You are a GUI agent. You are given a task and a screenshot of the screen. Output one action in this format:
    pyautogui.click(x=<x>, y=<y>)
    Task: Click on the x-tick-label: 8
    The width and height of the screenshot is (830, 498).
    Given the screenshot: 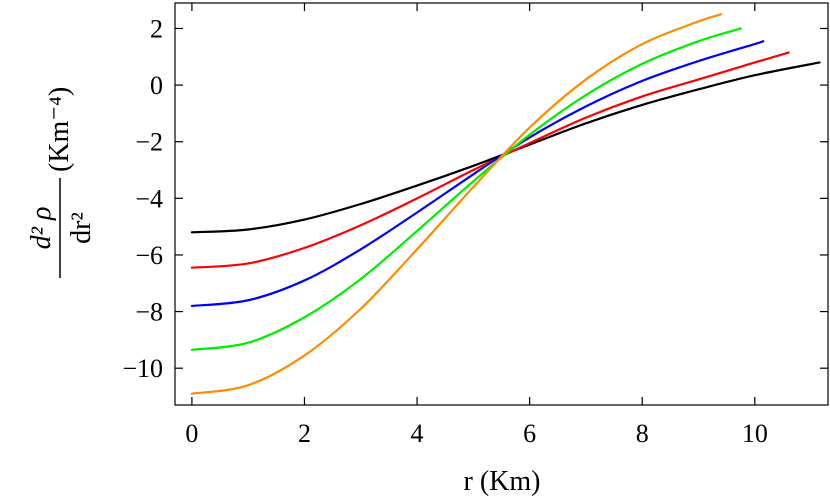 What is the action you would take?
    pyautogui.click(x=642, y=433)
    